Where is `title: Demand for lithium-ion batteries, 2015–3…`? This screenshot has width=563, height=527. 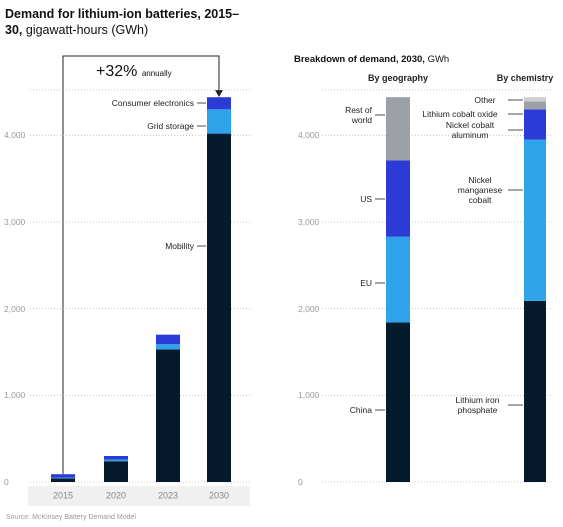
title: Demand for lithium-ion batteries, 2015–3… is located at coordinates (122, 22).